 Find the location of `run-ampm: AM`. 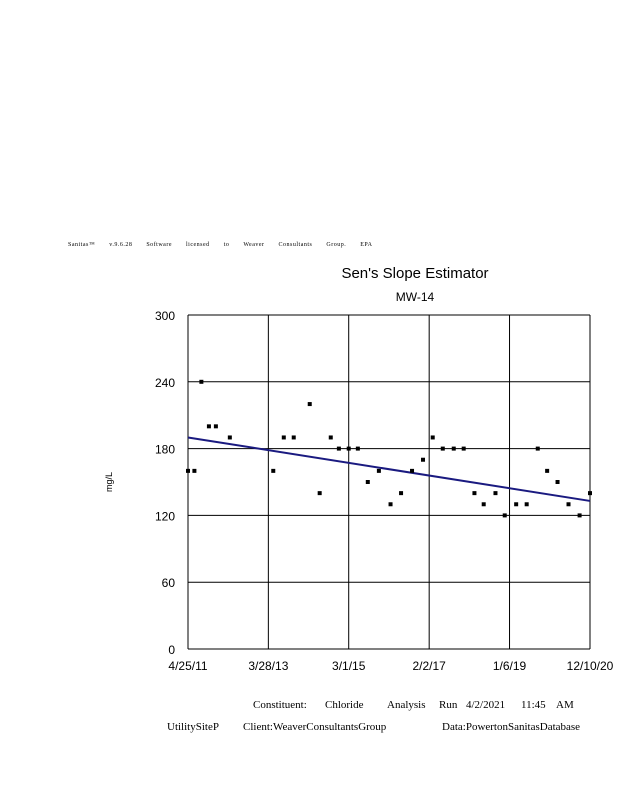

run-ampm: AM is located at coordinates (565, 705).